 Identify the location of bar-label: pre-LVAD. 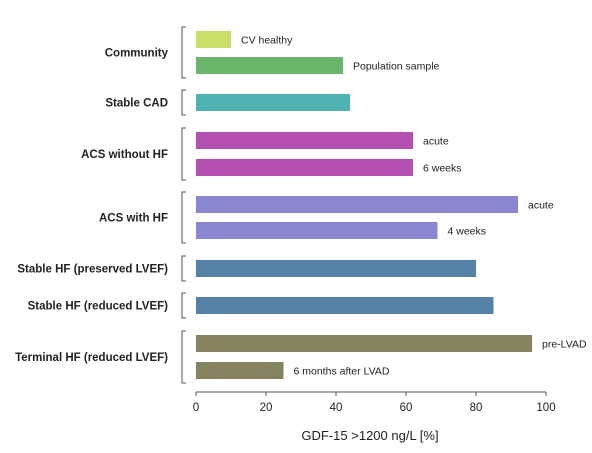
(564, 345).